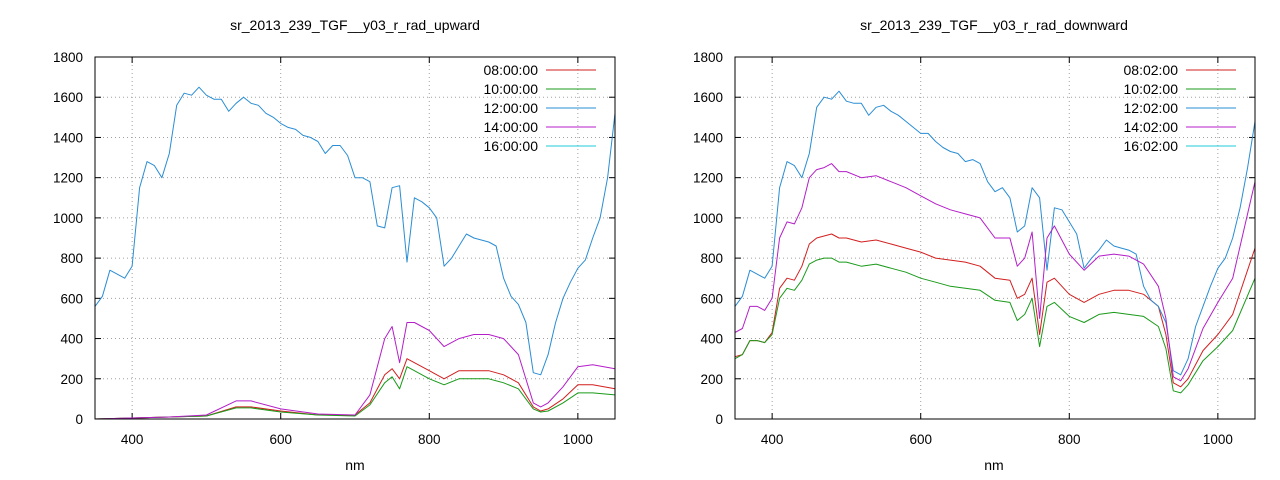  What do you see at coordinates (511, 70) in the screenshot?
I see `legend-label: 08:00:00` at bounding box center [511, 70].